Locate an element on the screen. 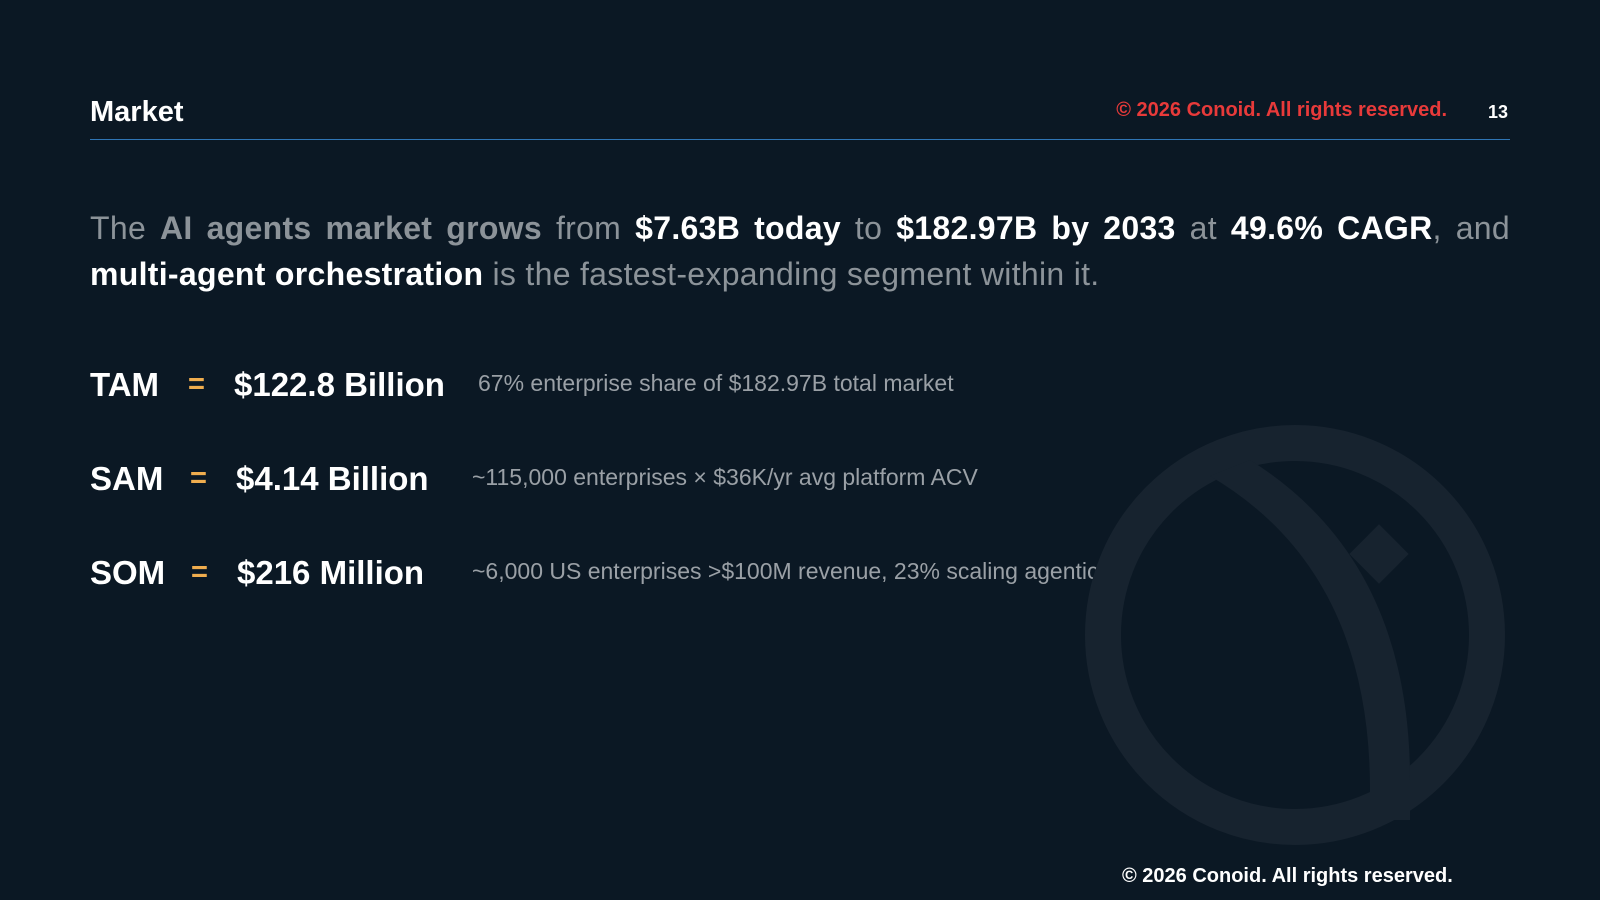 The width and height of the screenshot is (1600, 900). header-copyright: © 2026 Conoid. All rights reserved. is located at coordinates (1281, 110).